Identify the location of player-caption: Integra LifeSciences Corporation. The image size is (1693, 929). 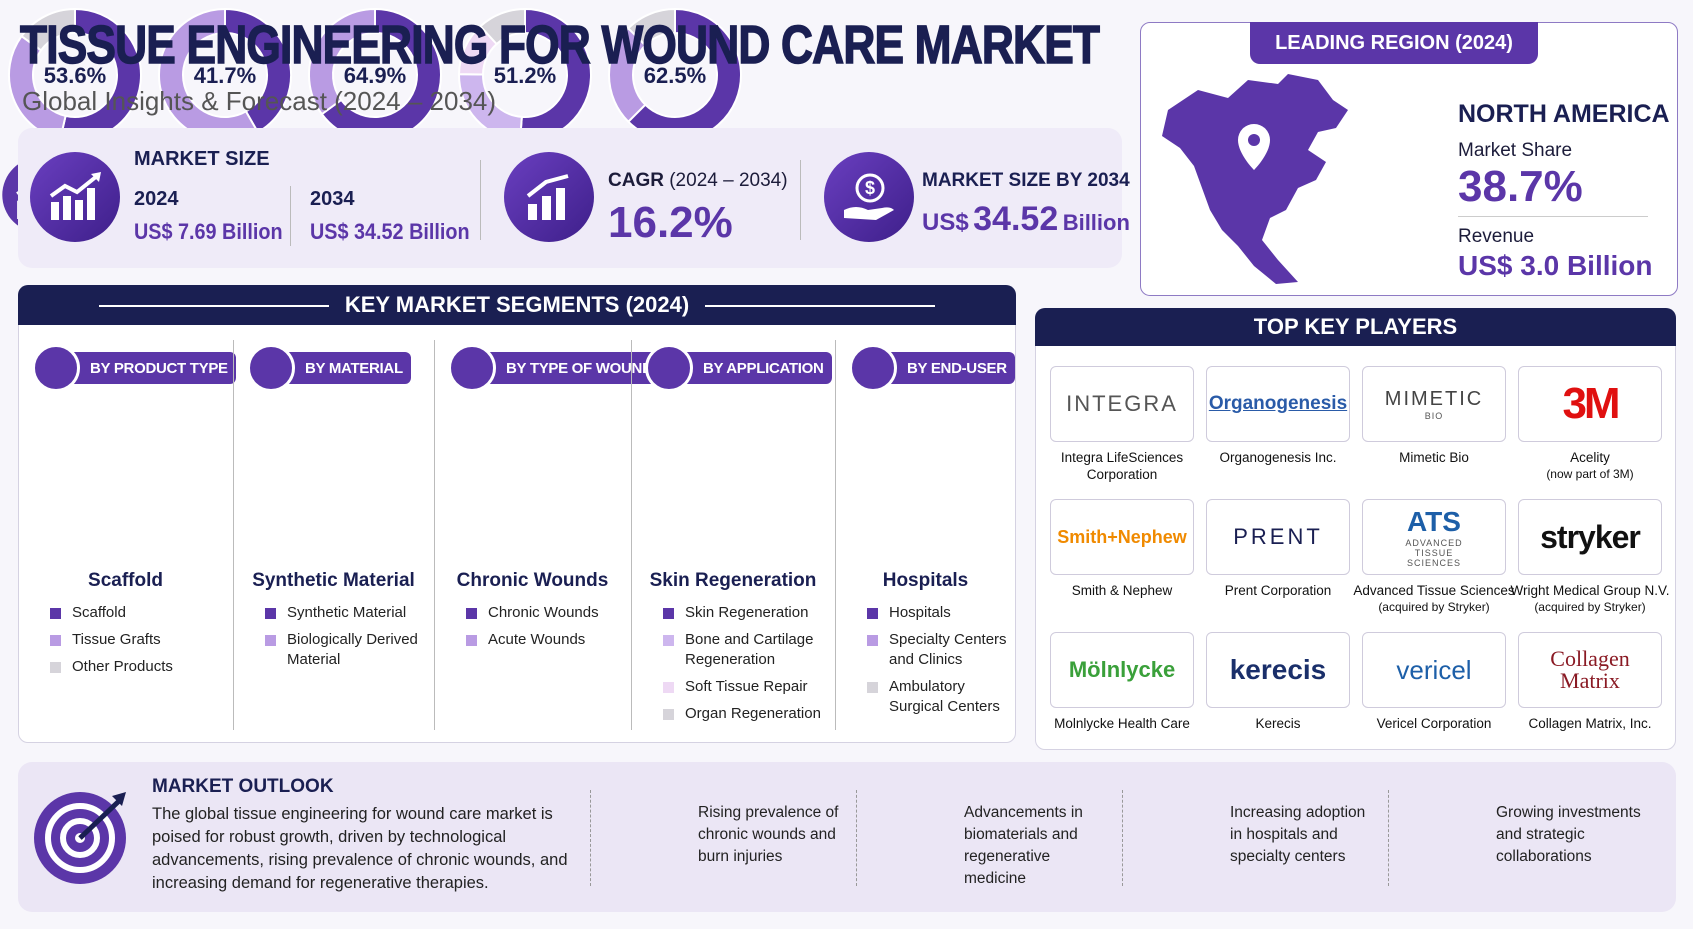
(1122, 466).